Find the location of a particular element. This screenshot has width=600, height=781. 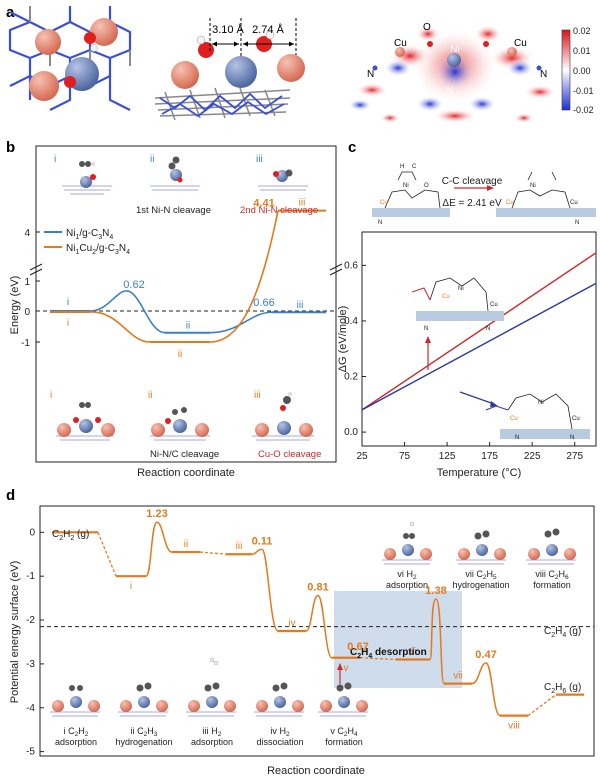

y-tick-label: 0.4 is located at coordinates (351, 321).